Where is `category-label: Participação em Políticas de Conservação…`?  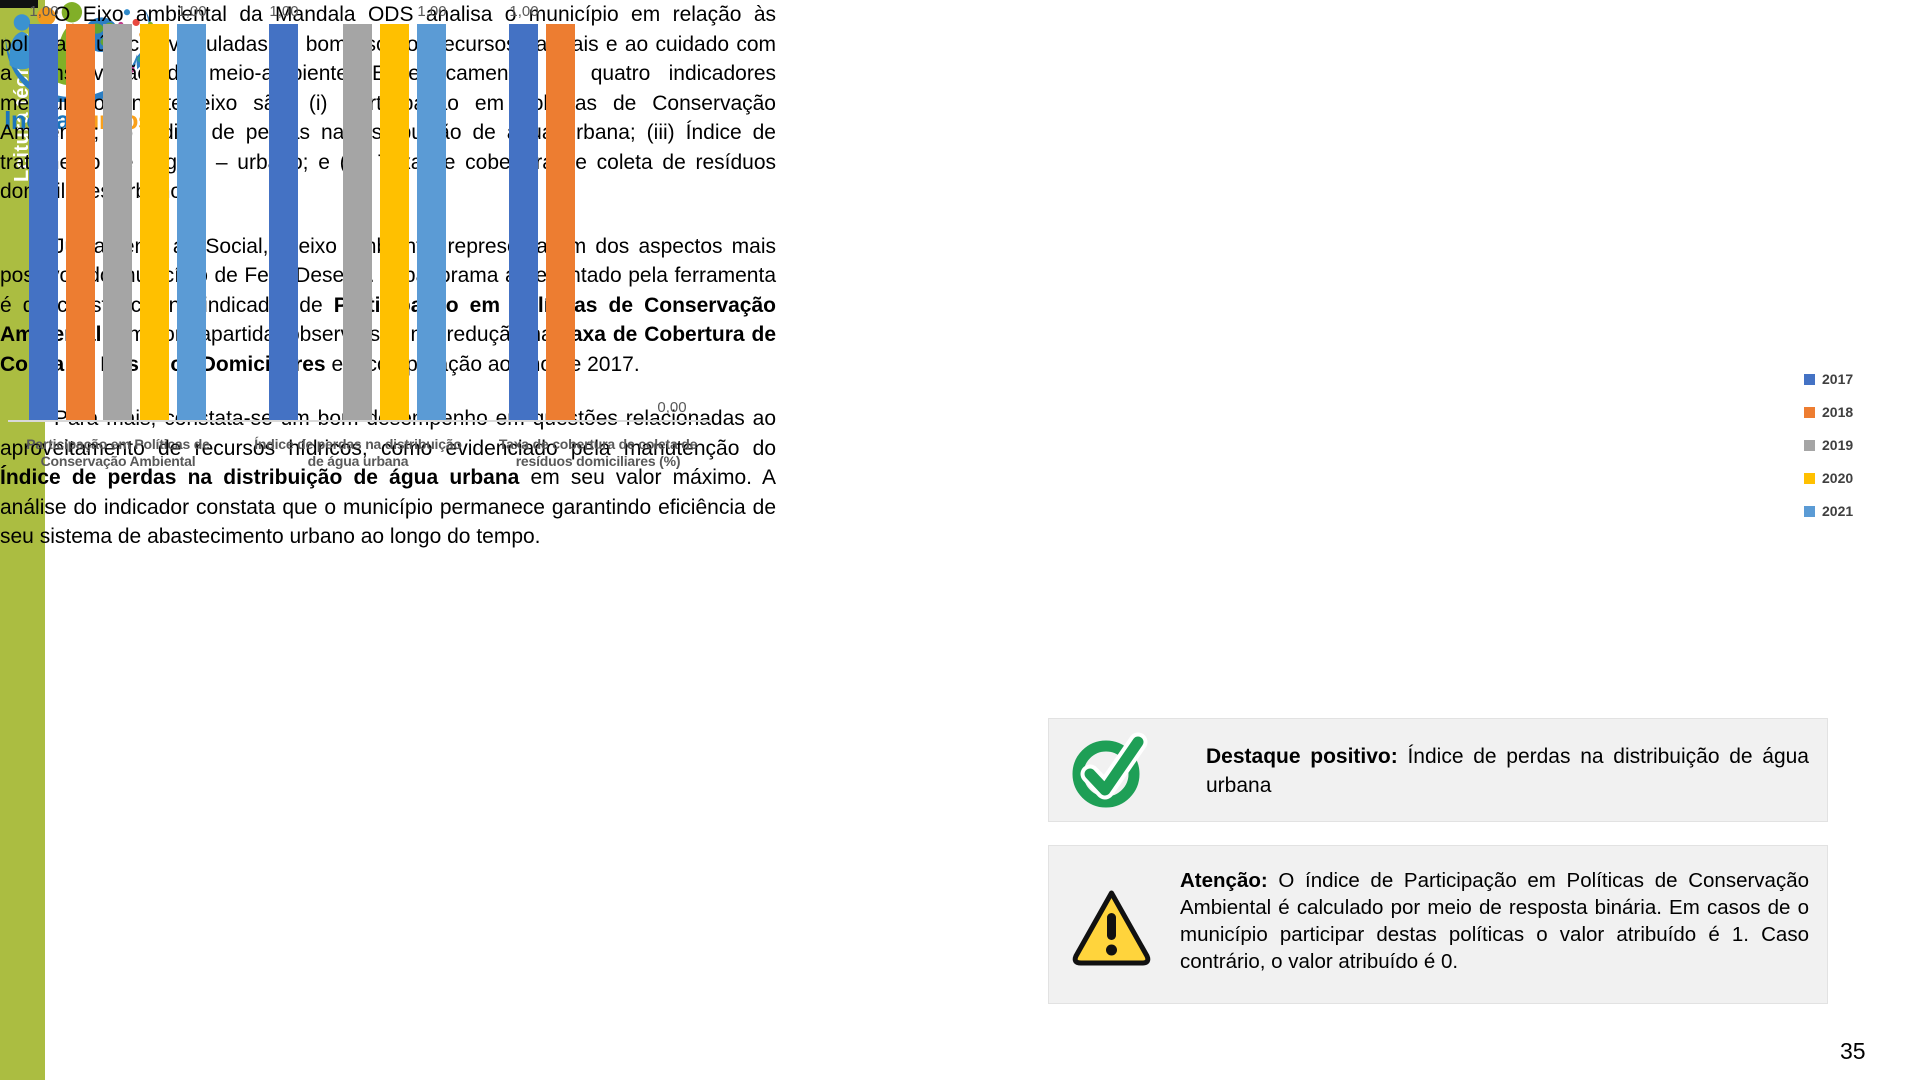 category-label: Participação em Políticas de Conservação… is located at coordinates (118, 452).